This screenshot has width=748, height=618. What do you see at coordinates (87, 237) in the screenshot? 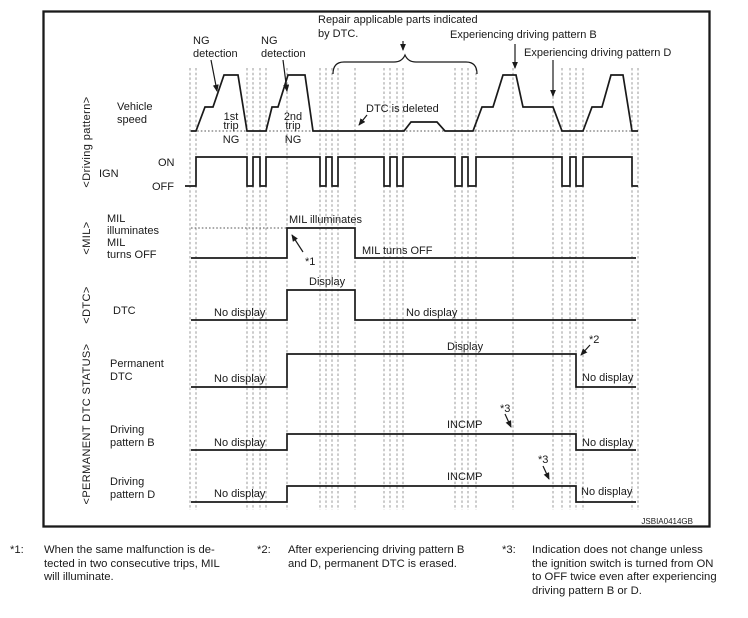
I see `group-mil-label: <MIL>` at bounding box center [87, 237].